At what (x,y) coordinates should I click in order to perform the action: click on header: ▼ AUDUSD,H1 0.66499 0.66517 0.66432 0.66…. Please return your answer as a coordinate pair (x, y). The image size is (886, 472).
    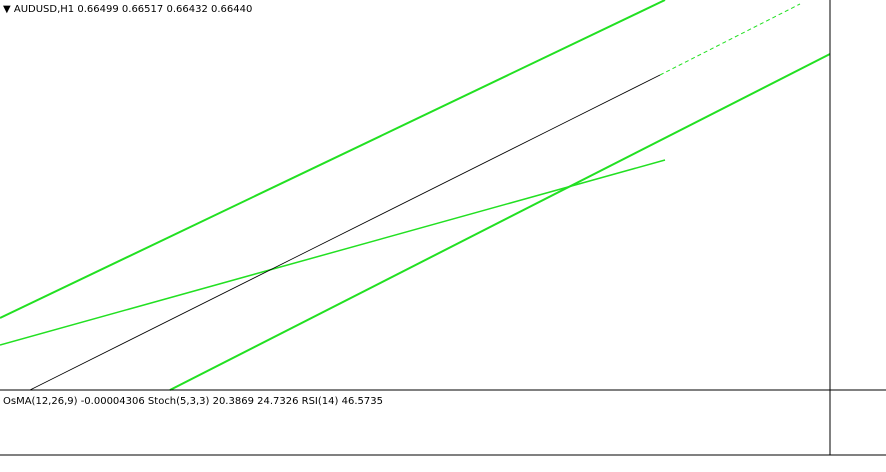
    Looking at the image, I should click on (127, 9).